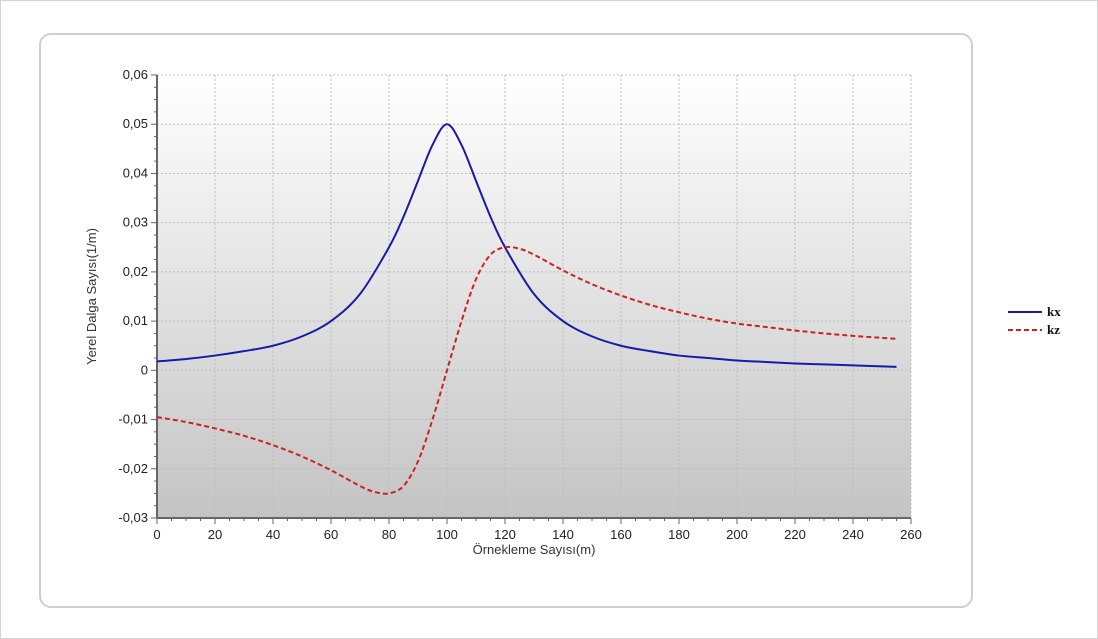 The width and height of the screenshot is (1098, 639). What do you see at coordinates (135, 74) in the screenshot?
I see `y-tick-label: 0,06` at bounding box center [135, 74].